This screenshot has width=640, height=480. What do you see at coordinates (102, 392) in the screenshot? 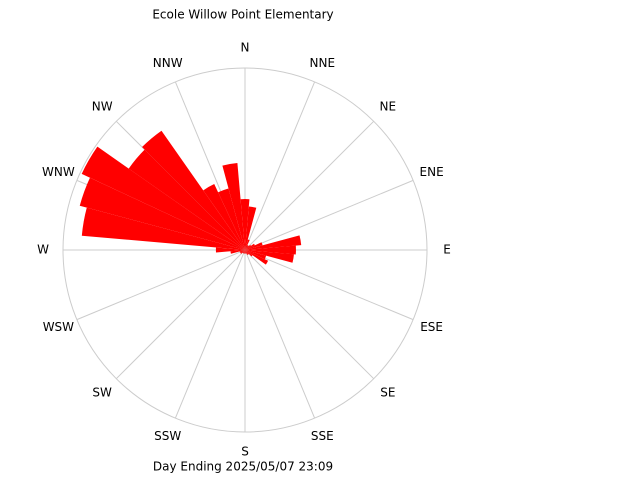
I see `direction-label: SW` at bounding box center [102, 392].